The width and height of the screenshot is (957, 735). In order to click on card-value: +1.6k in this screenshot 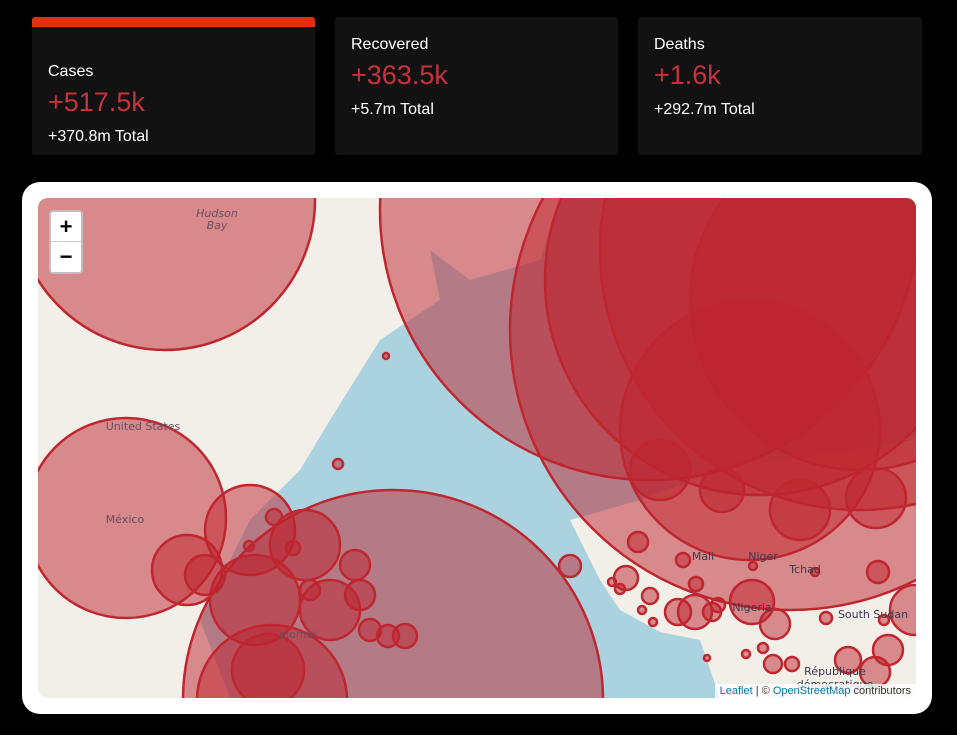, I will do `click(687, 75)`.